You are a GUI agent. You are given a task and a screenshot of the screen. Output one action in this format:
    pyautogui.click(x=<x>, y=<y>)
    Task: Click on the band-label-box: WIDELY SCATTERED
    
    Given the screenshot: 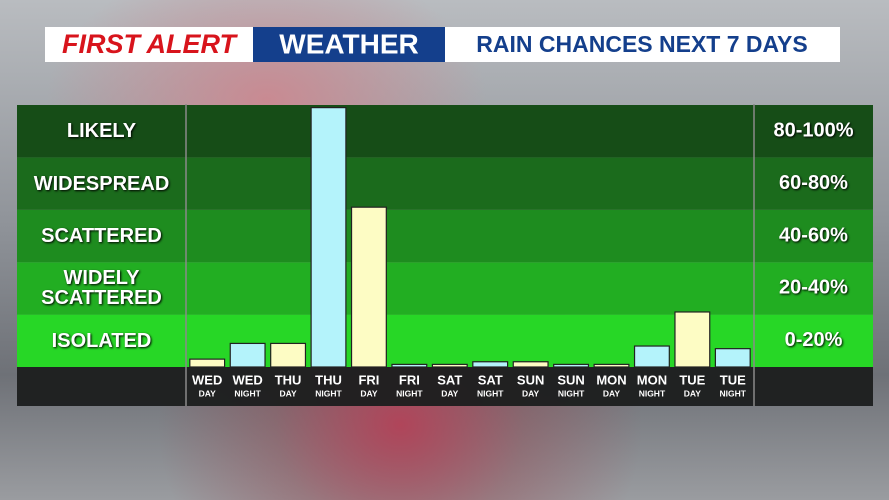 What is the action you would take?
    pyautogui.click(x=101, y=288)
    